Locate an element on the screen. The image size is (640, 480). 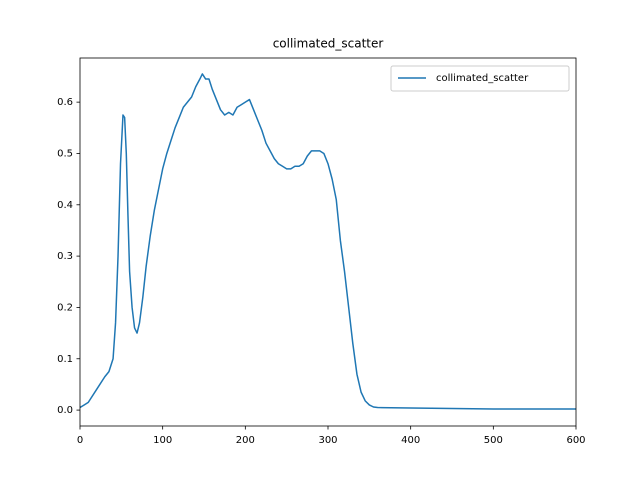
x-tick-label: 300 is located at coordinates (327, 440).